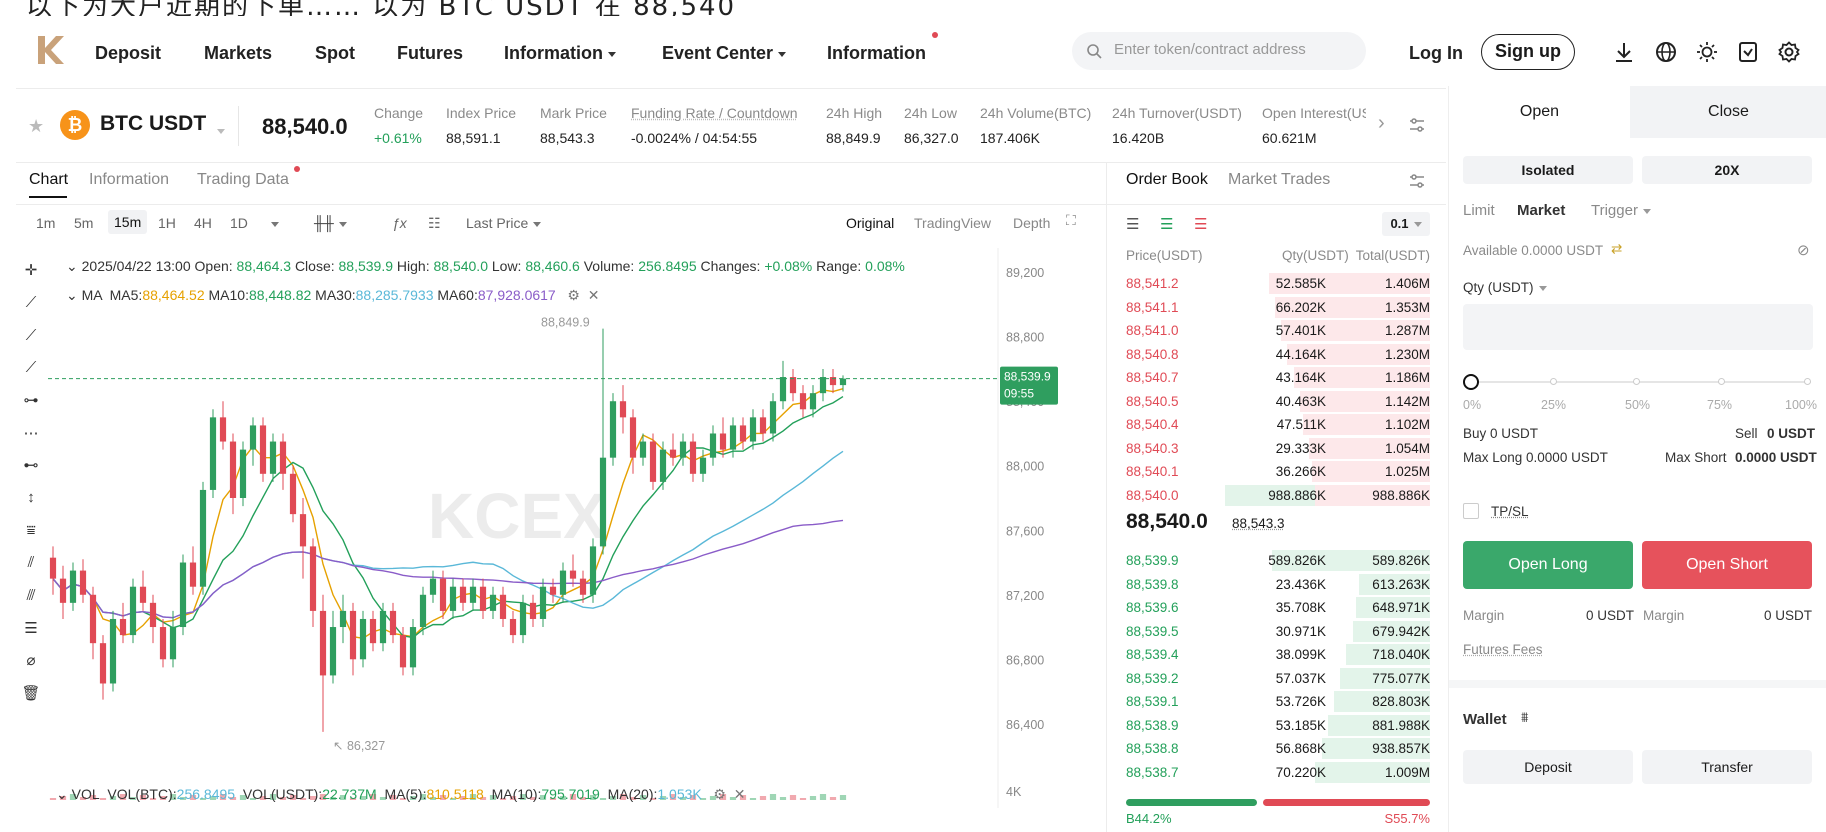 This screenshot has width=1826, height=832. Describe the element at coordinates (1271, 607) in the screenshot. I see `bid-row: 88,539.6 35.708K 648.971K` at that location.